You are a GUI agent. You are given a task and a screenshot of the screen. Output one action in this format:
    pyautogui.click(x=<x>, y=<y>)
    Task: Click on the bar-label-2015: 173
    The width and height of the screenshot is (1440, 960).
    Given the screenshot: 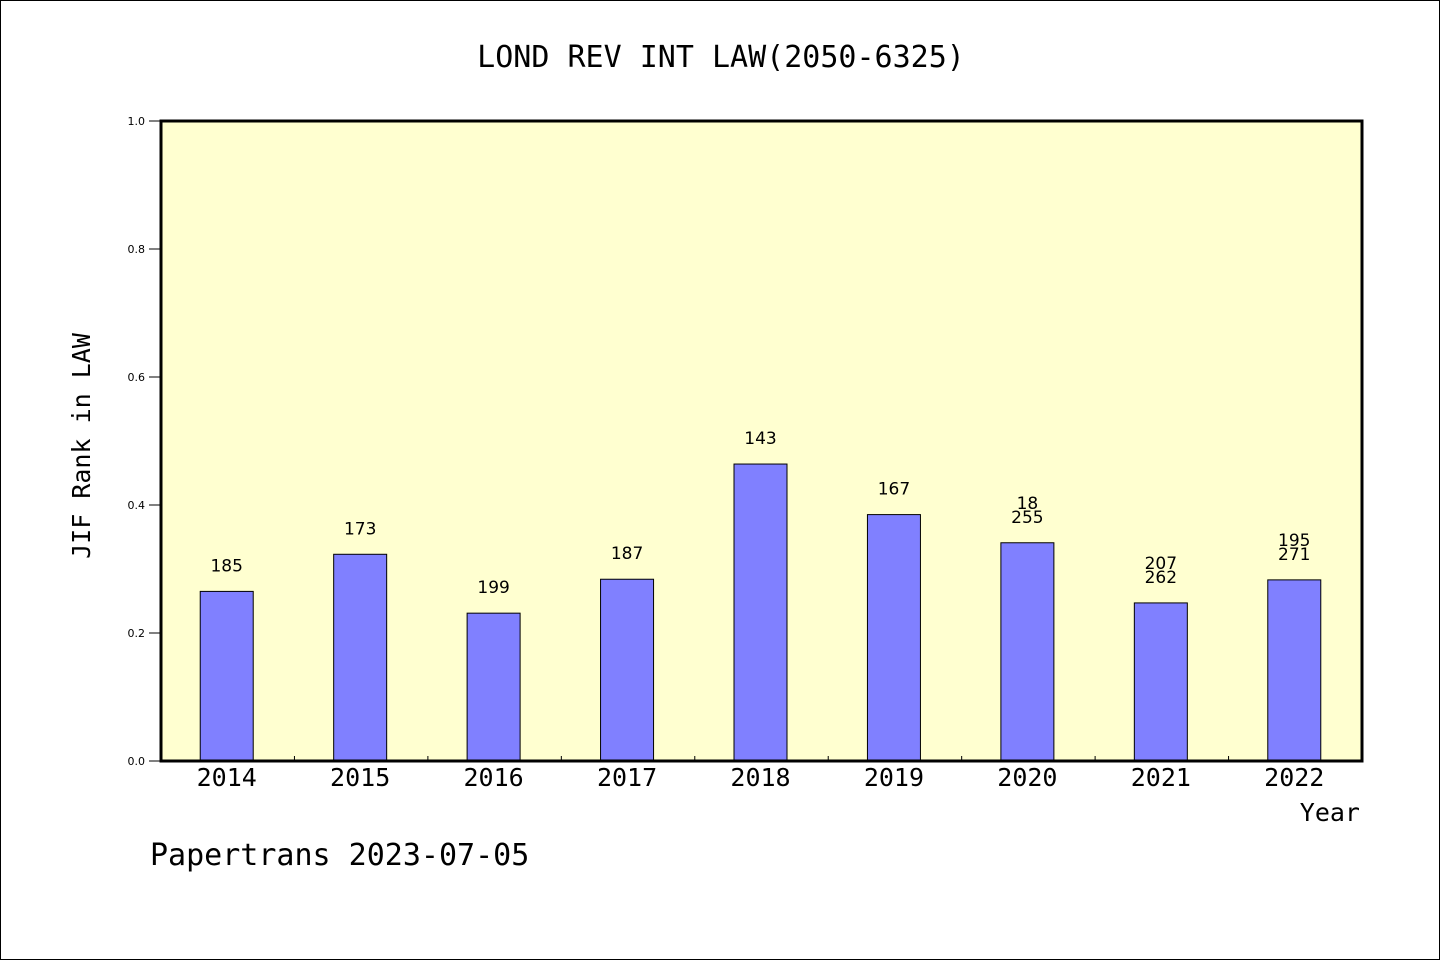 What is the action you would take?
    pyautogui.click(x=360, y=529)
    